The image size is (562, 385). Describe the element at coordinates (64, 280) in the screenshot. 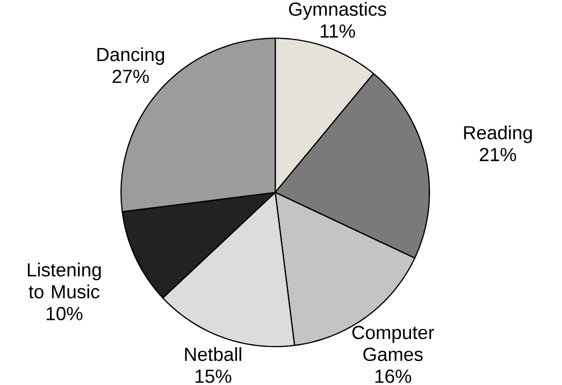

I see `slice-label: Listening to Music` at that location.